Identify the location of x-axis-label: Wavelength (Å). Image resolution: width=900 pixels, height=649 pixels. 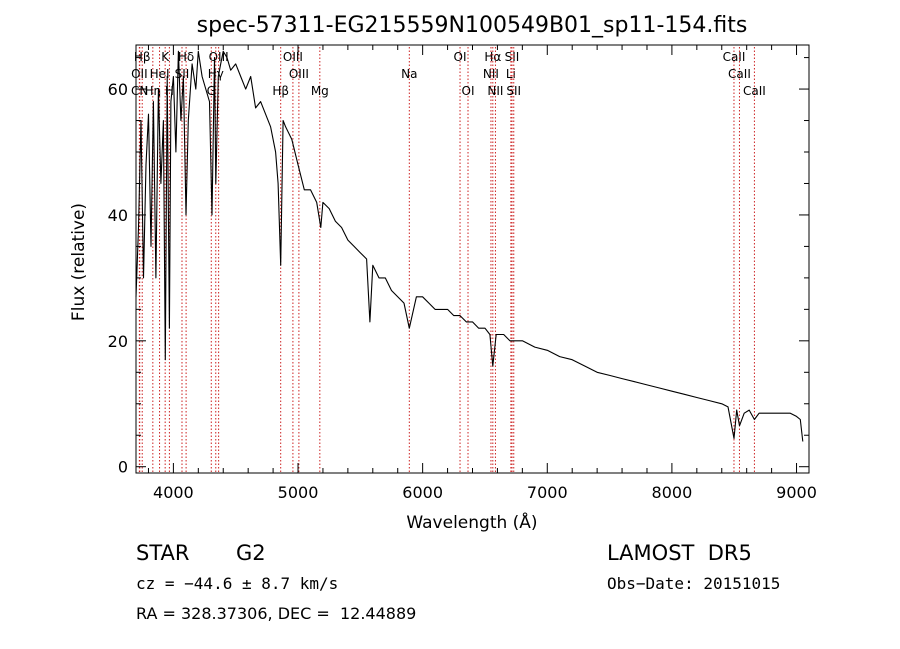
(471, 522).